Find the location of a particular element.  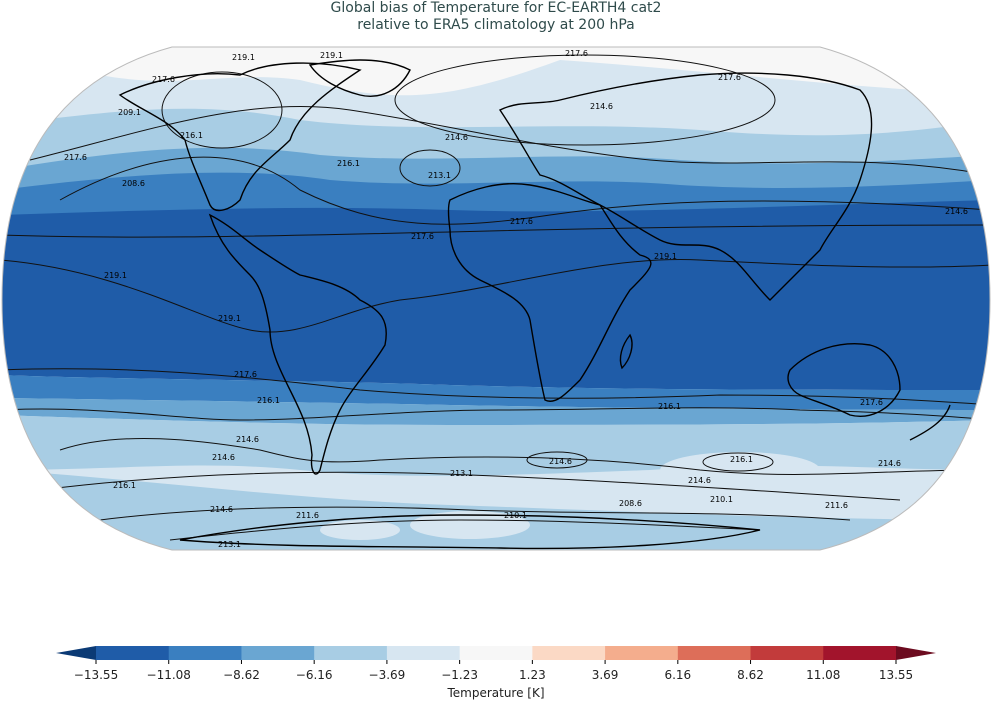

title-line-2: relative to ERA5 climatology at 200 hPa is located at coordinates (496, 25).